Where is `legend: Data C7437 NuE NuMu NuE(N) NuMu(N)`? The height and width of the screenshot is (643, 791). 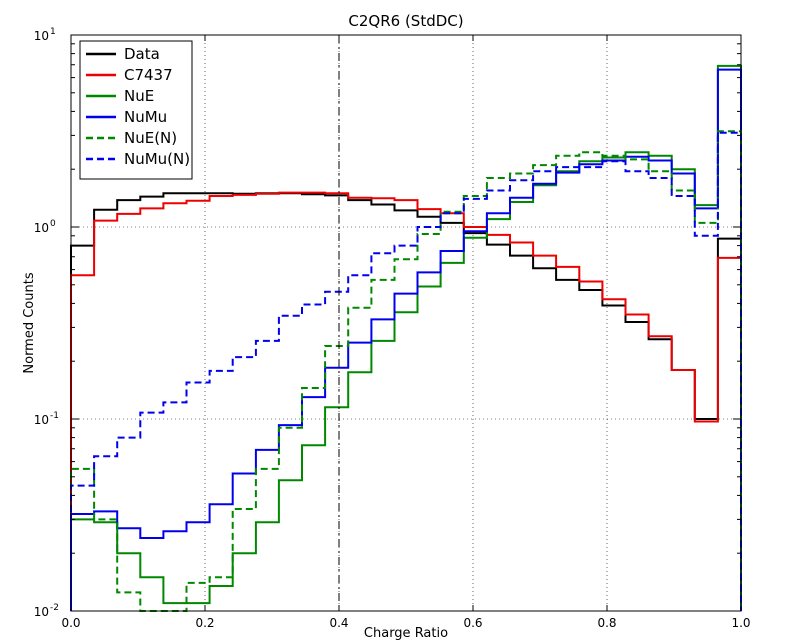 legend: Data C7437 NuE NuMu NuE(N) NuMu(N) is located at coordinates (136, 110).